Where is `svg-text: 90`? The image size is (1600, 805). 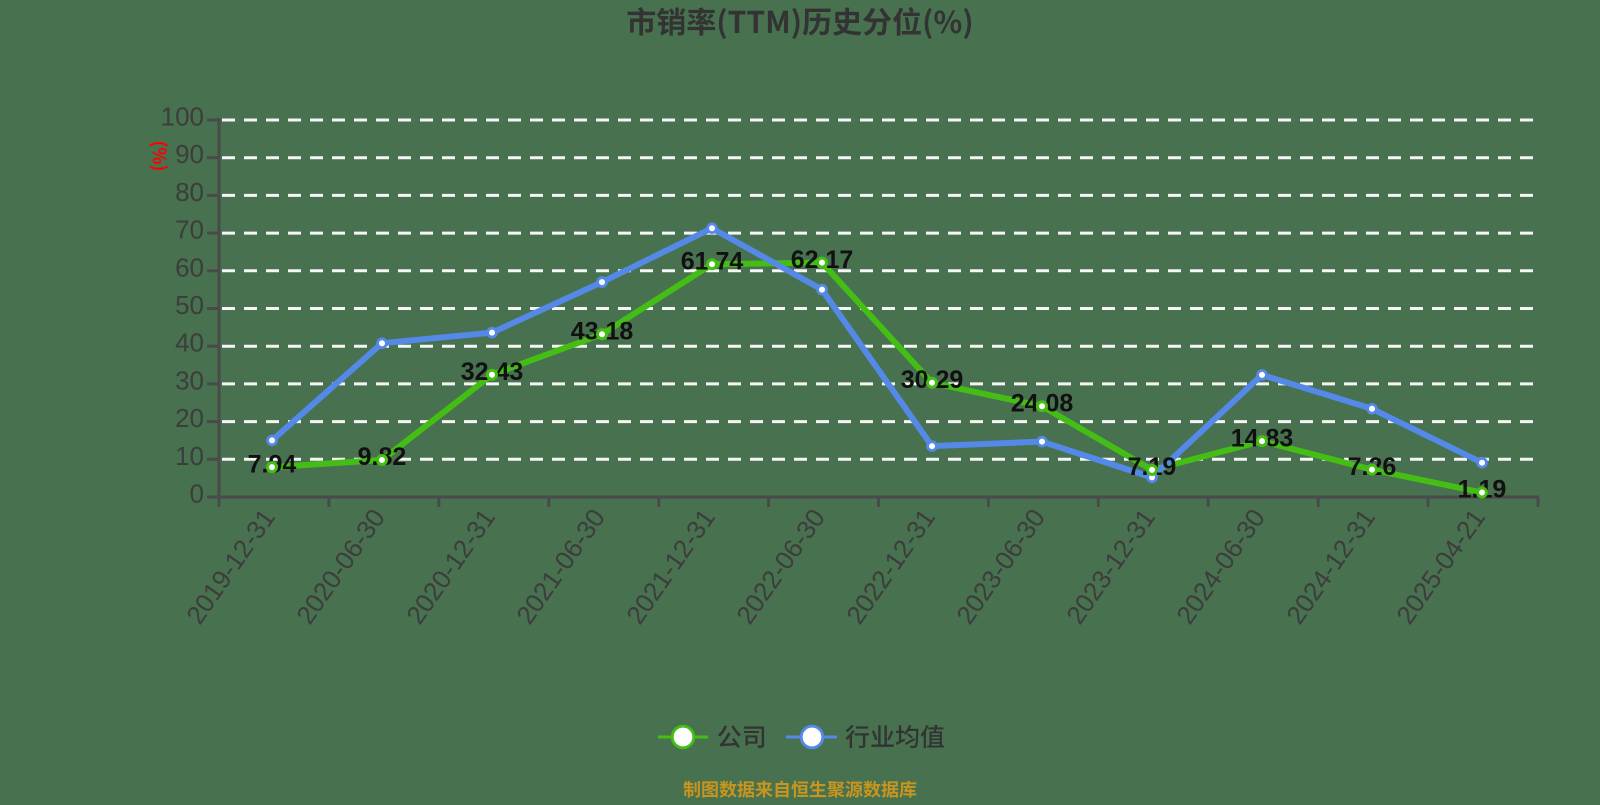 svg-text: 90 is located at coordinates (189, 154).